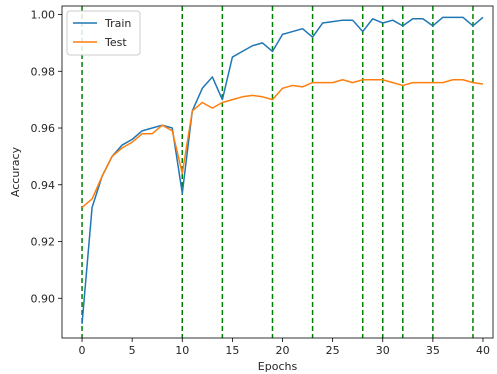 Image resolution: width=497 pixels, height=374 pixels. Describe the element at coordinates (333, 350) in the screenshot. I see `x-tick-label-5: 25` at that location.